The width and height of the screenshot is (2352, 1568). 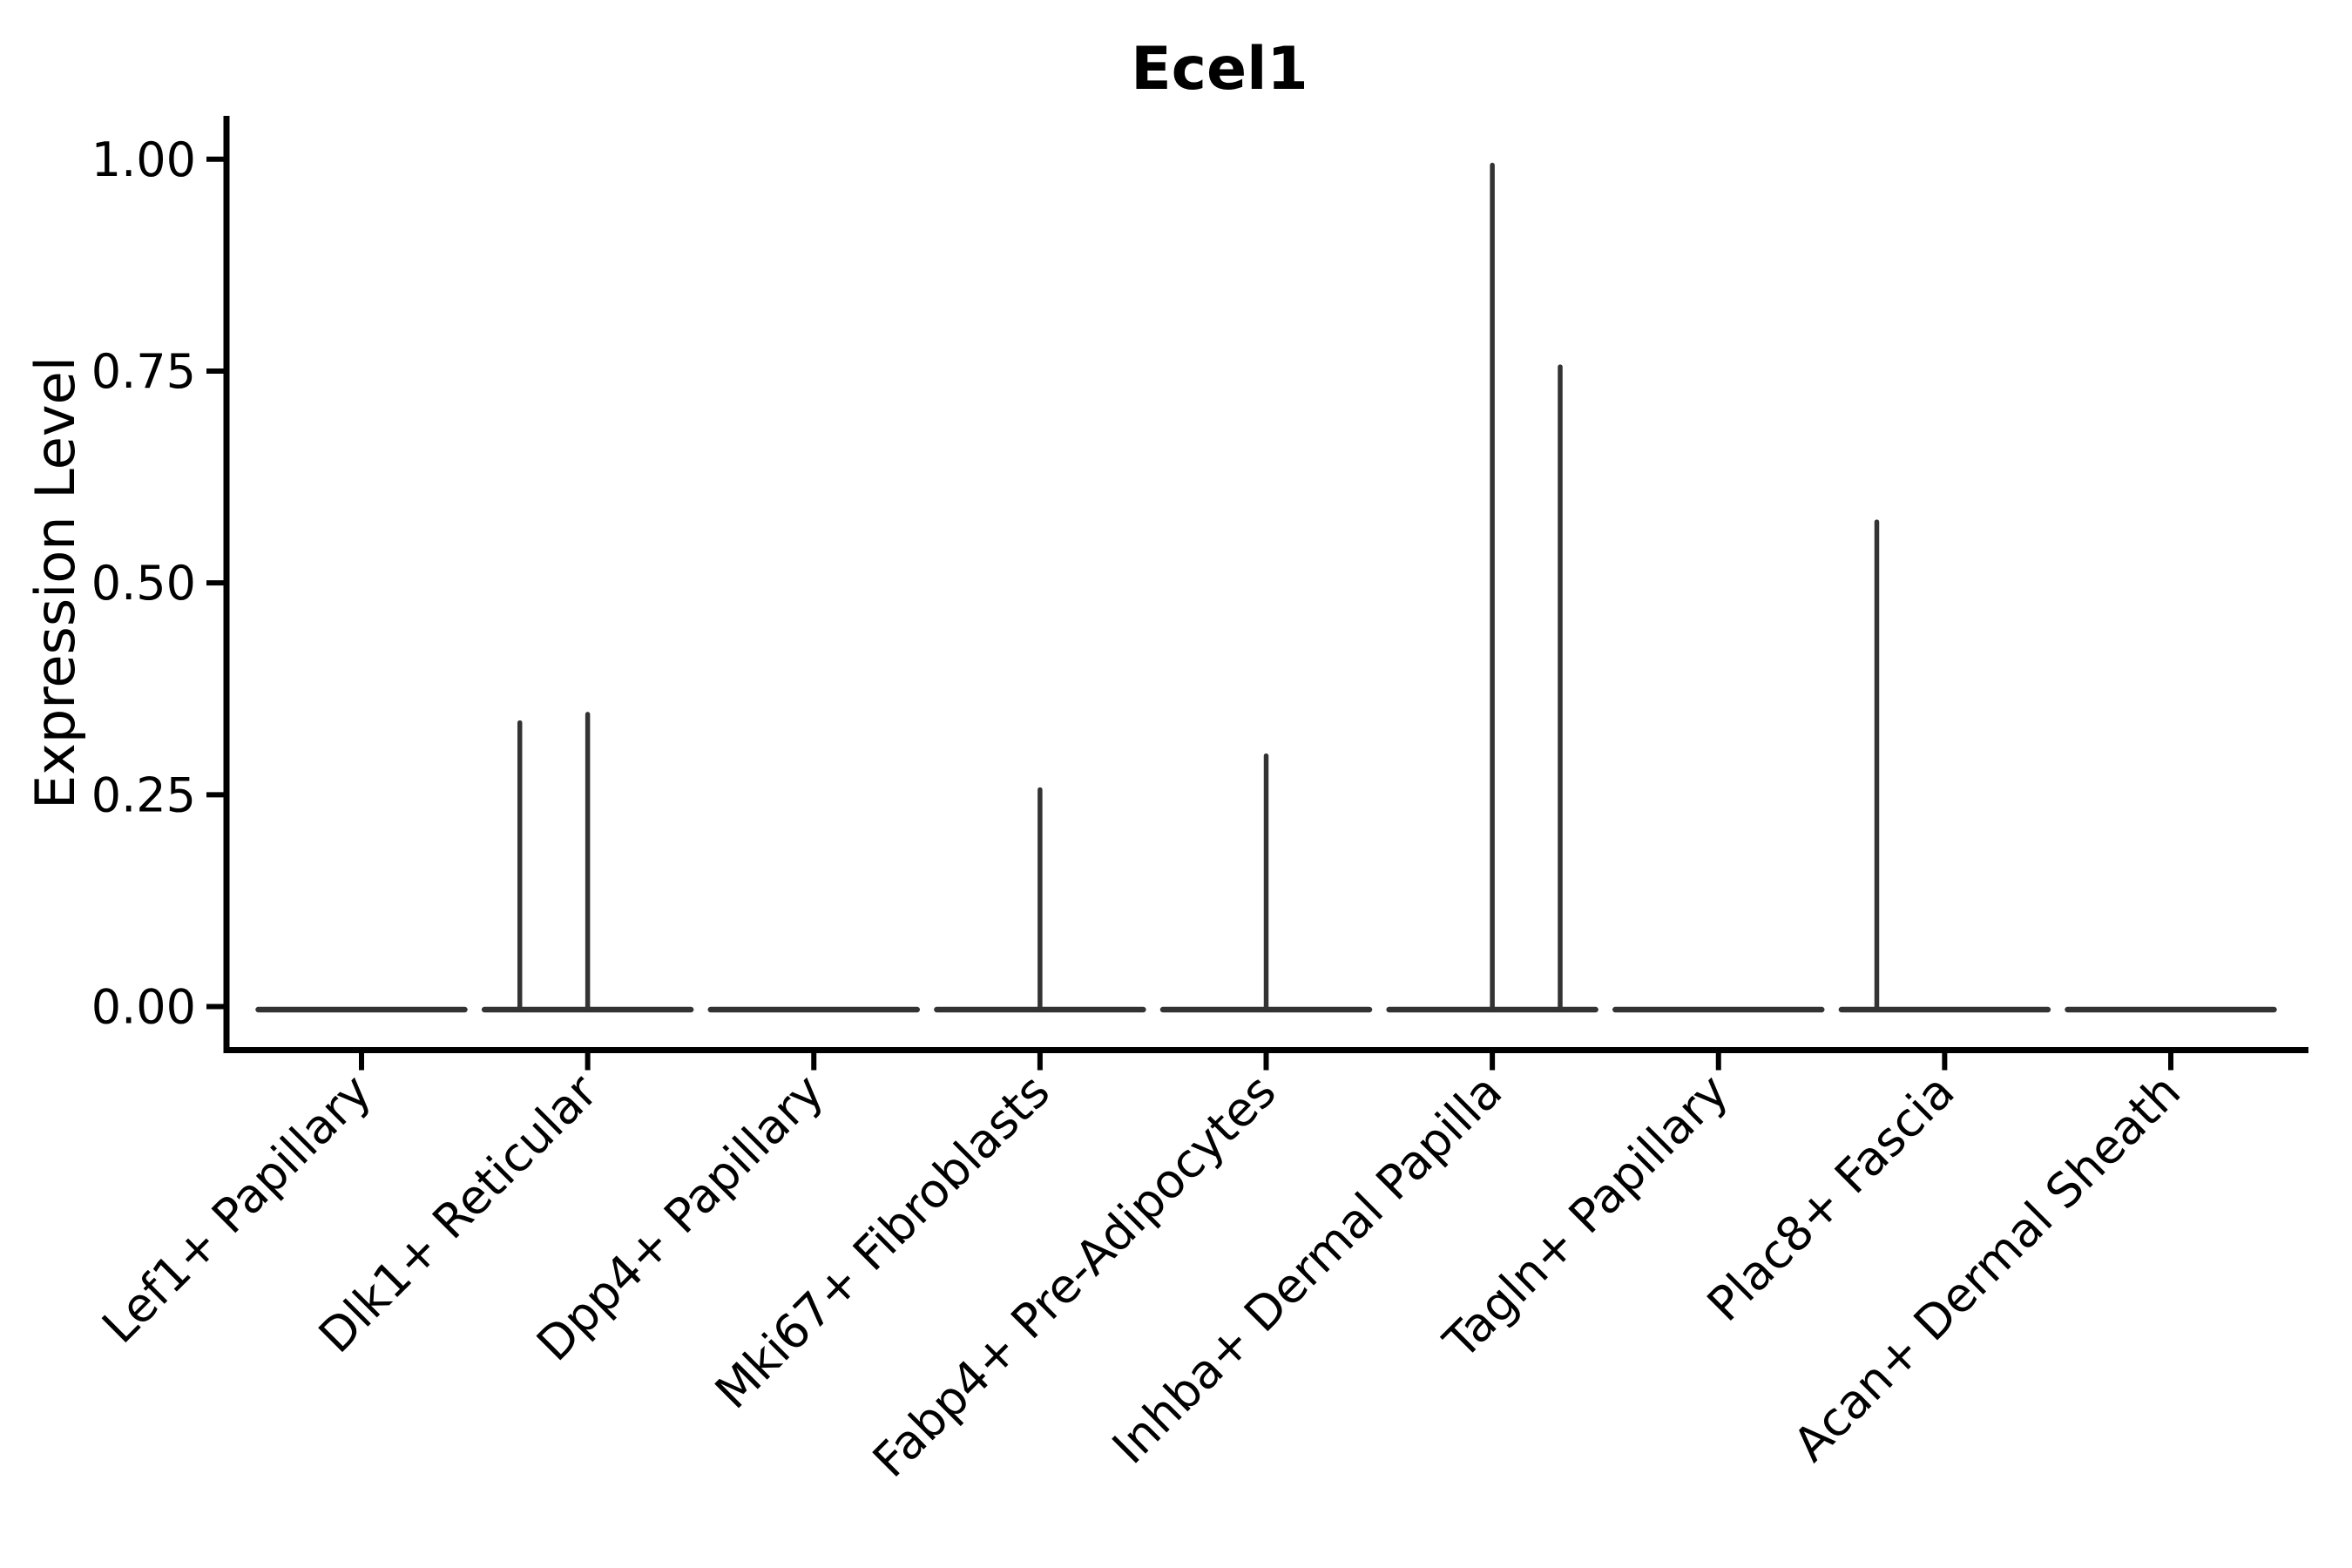 What do you see at coordinates (143, 795) in the screenshot?
I see `y-tick-label: 0.25` at bounding box center [143, 795].